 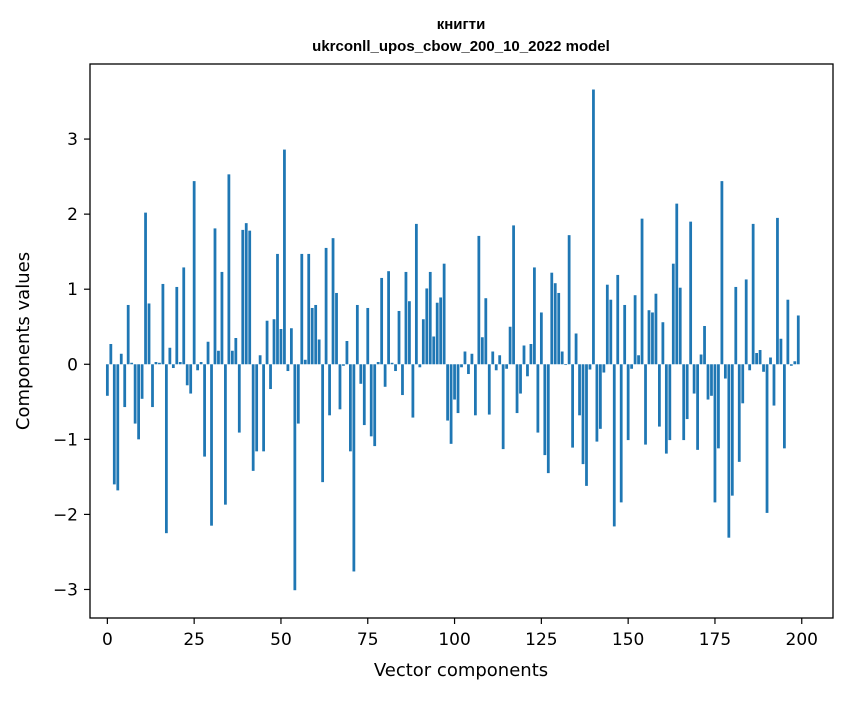 What do you see at coordinates (368, 640) in the screenshot?
I see `x-tick-label: 75` at bounding box center [368, 640].